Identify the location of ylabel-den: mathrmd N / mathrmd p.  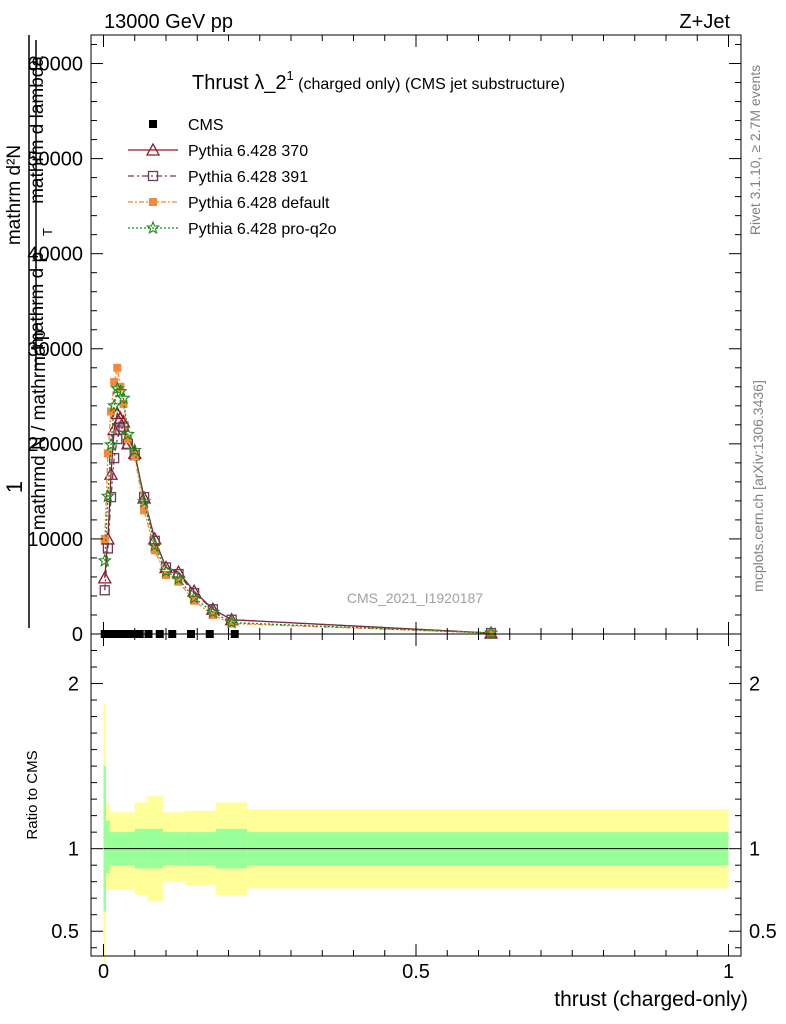
(39, 430).